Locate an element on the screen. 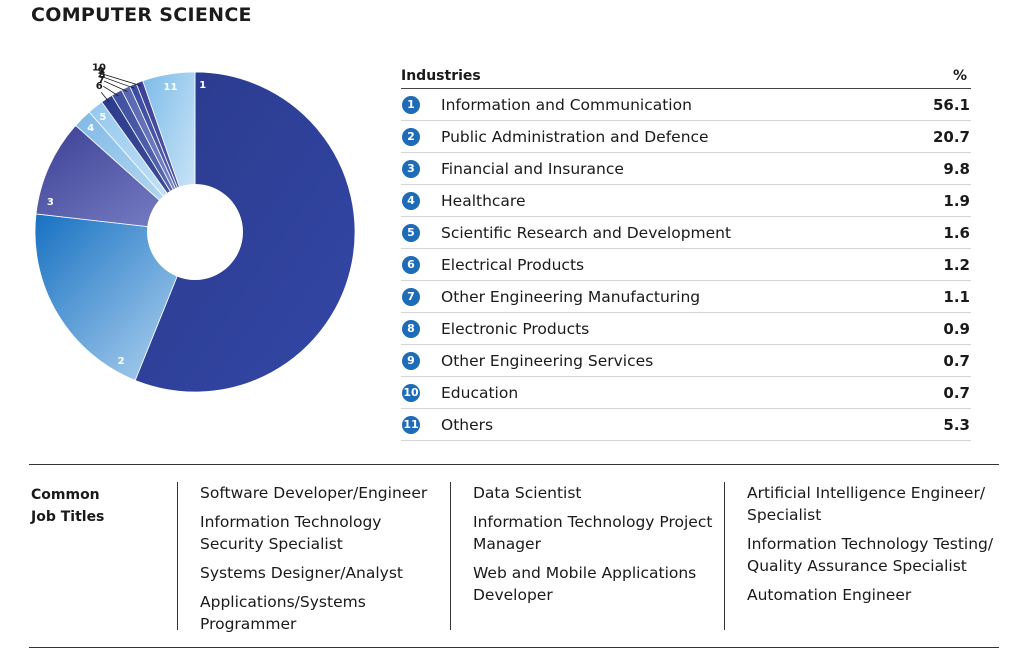  row-number-badge: 6 is located at coordinates (411, 264).